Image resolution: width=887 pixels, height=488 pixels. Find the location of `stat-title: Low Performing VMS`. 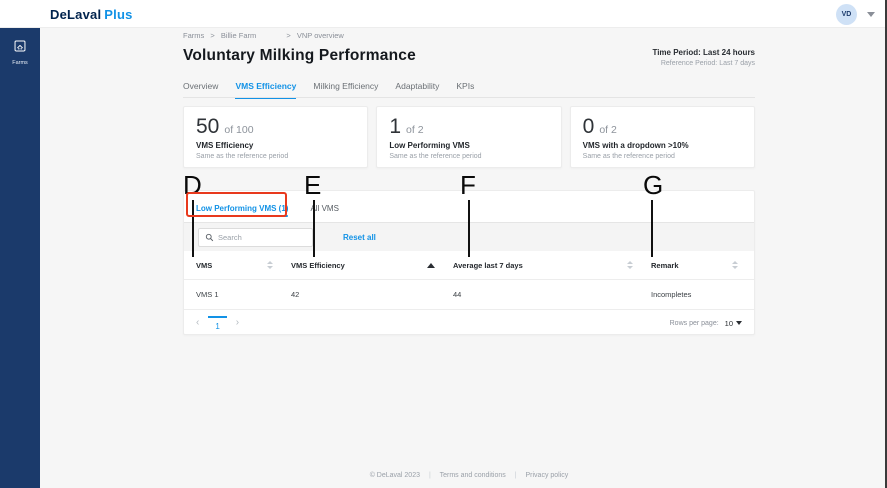

stat-title: Low Performing VMS is located at coordinates (429, 145).